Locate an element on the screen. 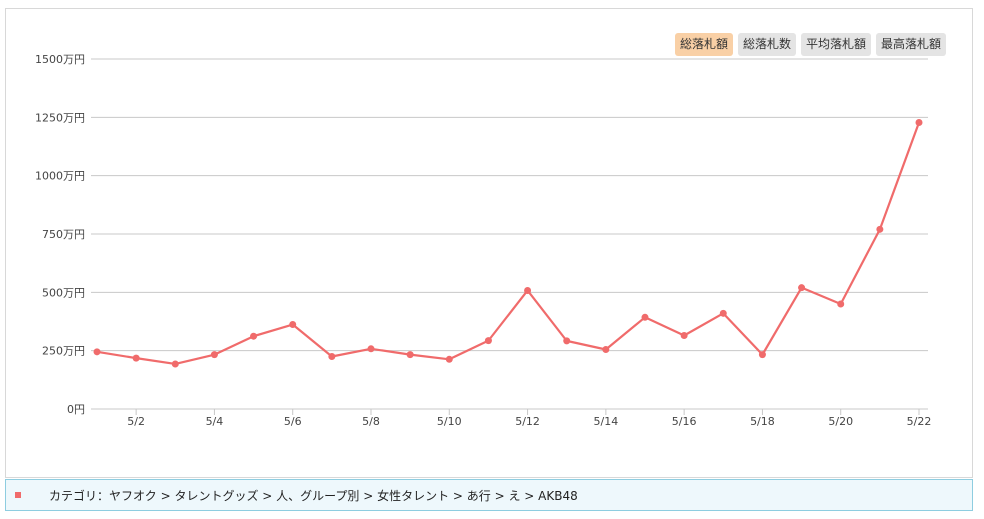  y-tick-label: 1000万円 is located at coordinates (60, 176).